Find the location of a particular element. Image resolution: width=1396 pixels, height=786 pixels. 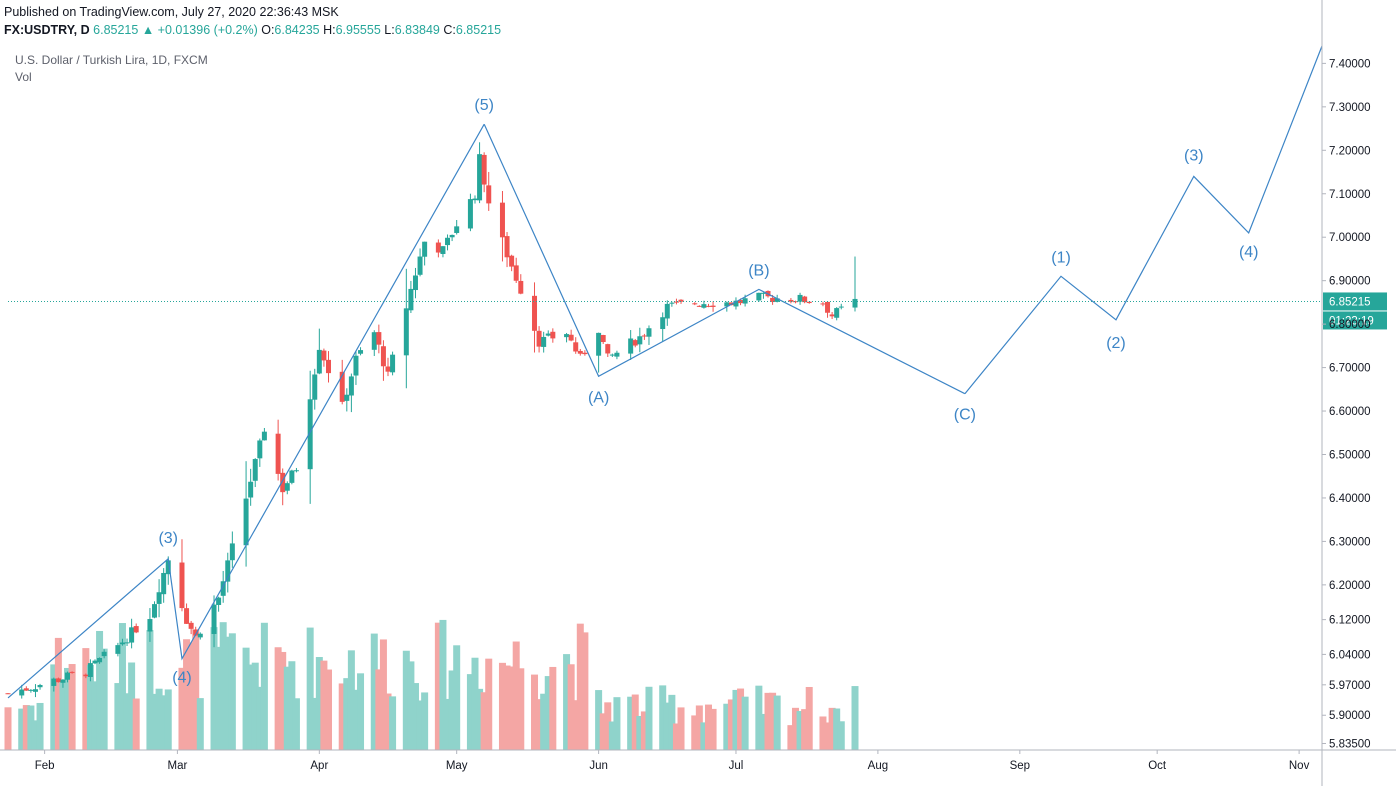

wave-label: (3) is located at coordinates (168, 538).